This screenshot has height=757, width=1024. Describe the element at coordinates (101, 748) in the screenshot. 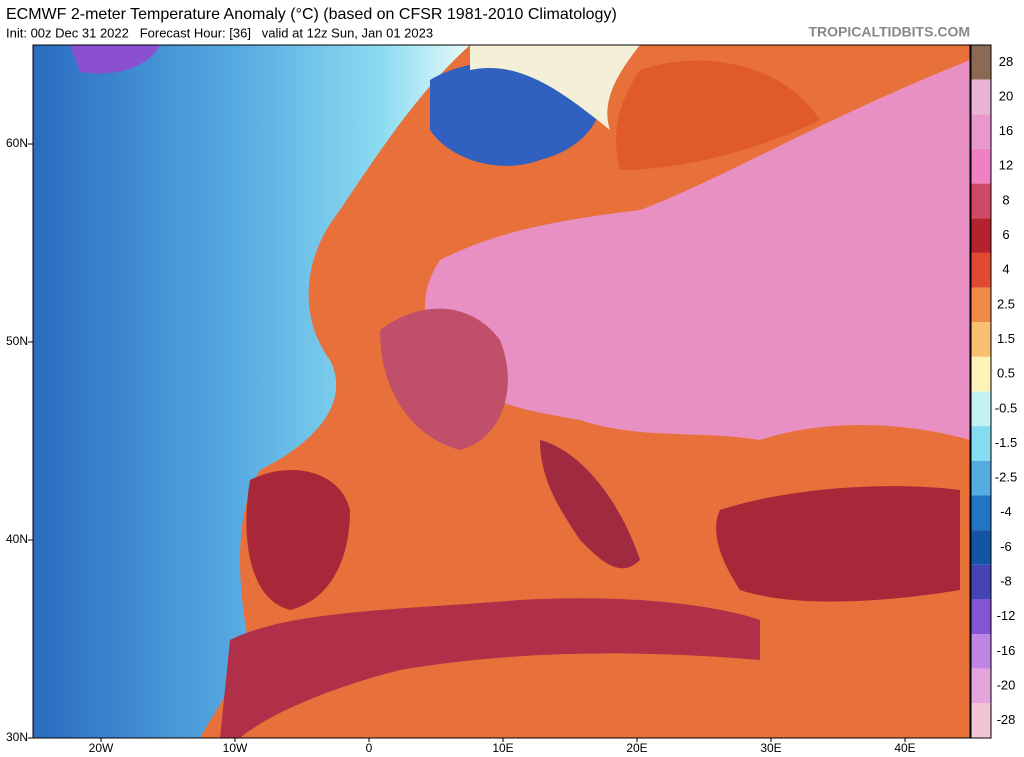

I see `lon-label: 20W` at that location.